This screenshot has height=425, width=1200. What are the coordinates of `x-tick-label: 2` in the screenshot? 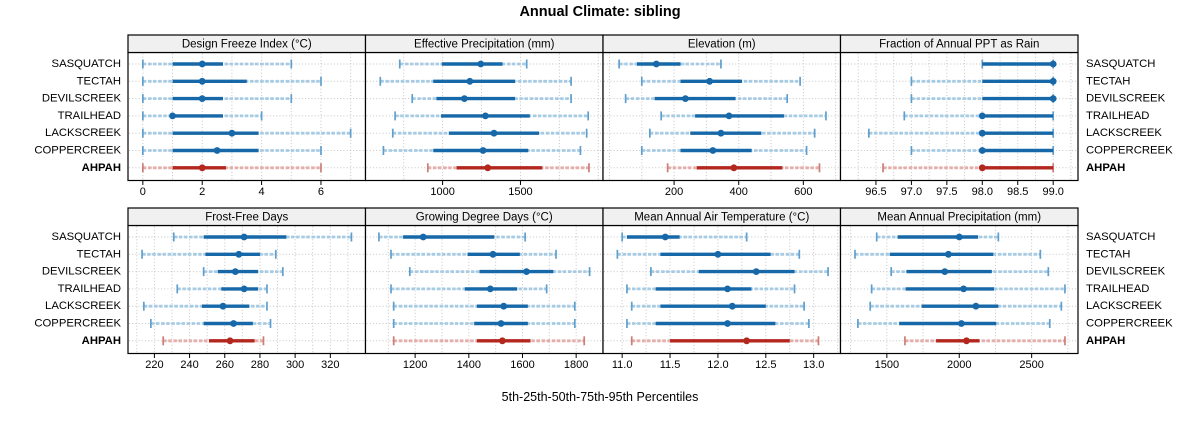 It's located at (202, 192).